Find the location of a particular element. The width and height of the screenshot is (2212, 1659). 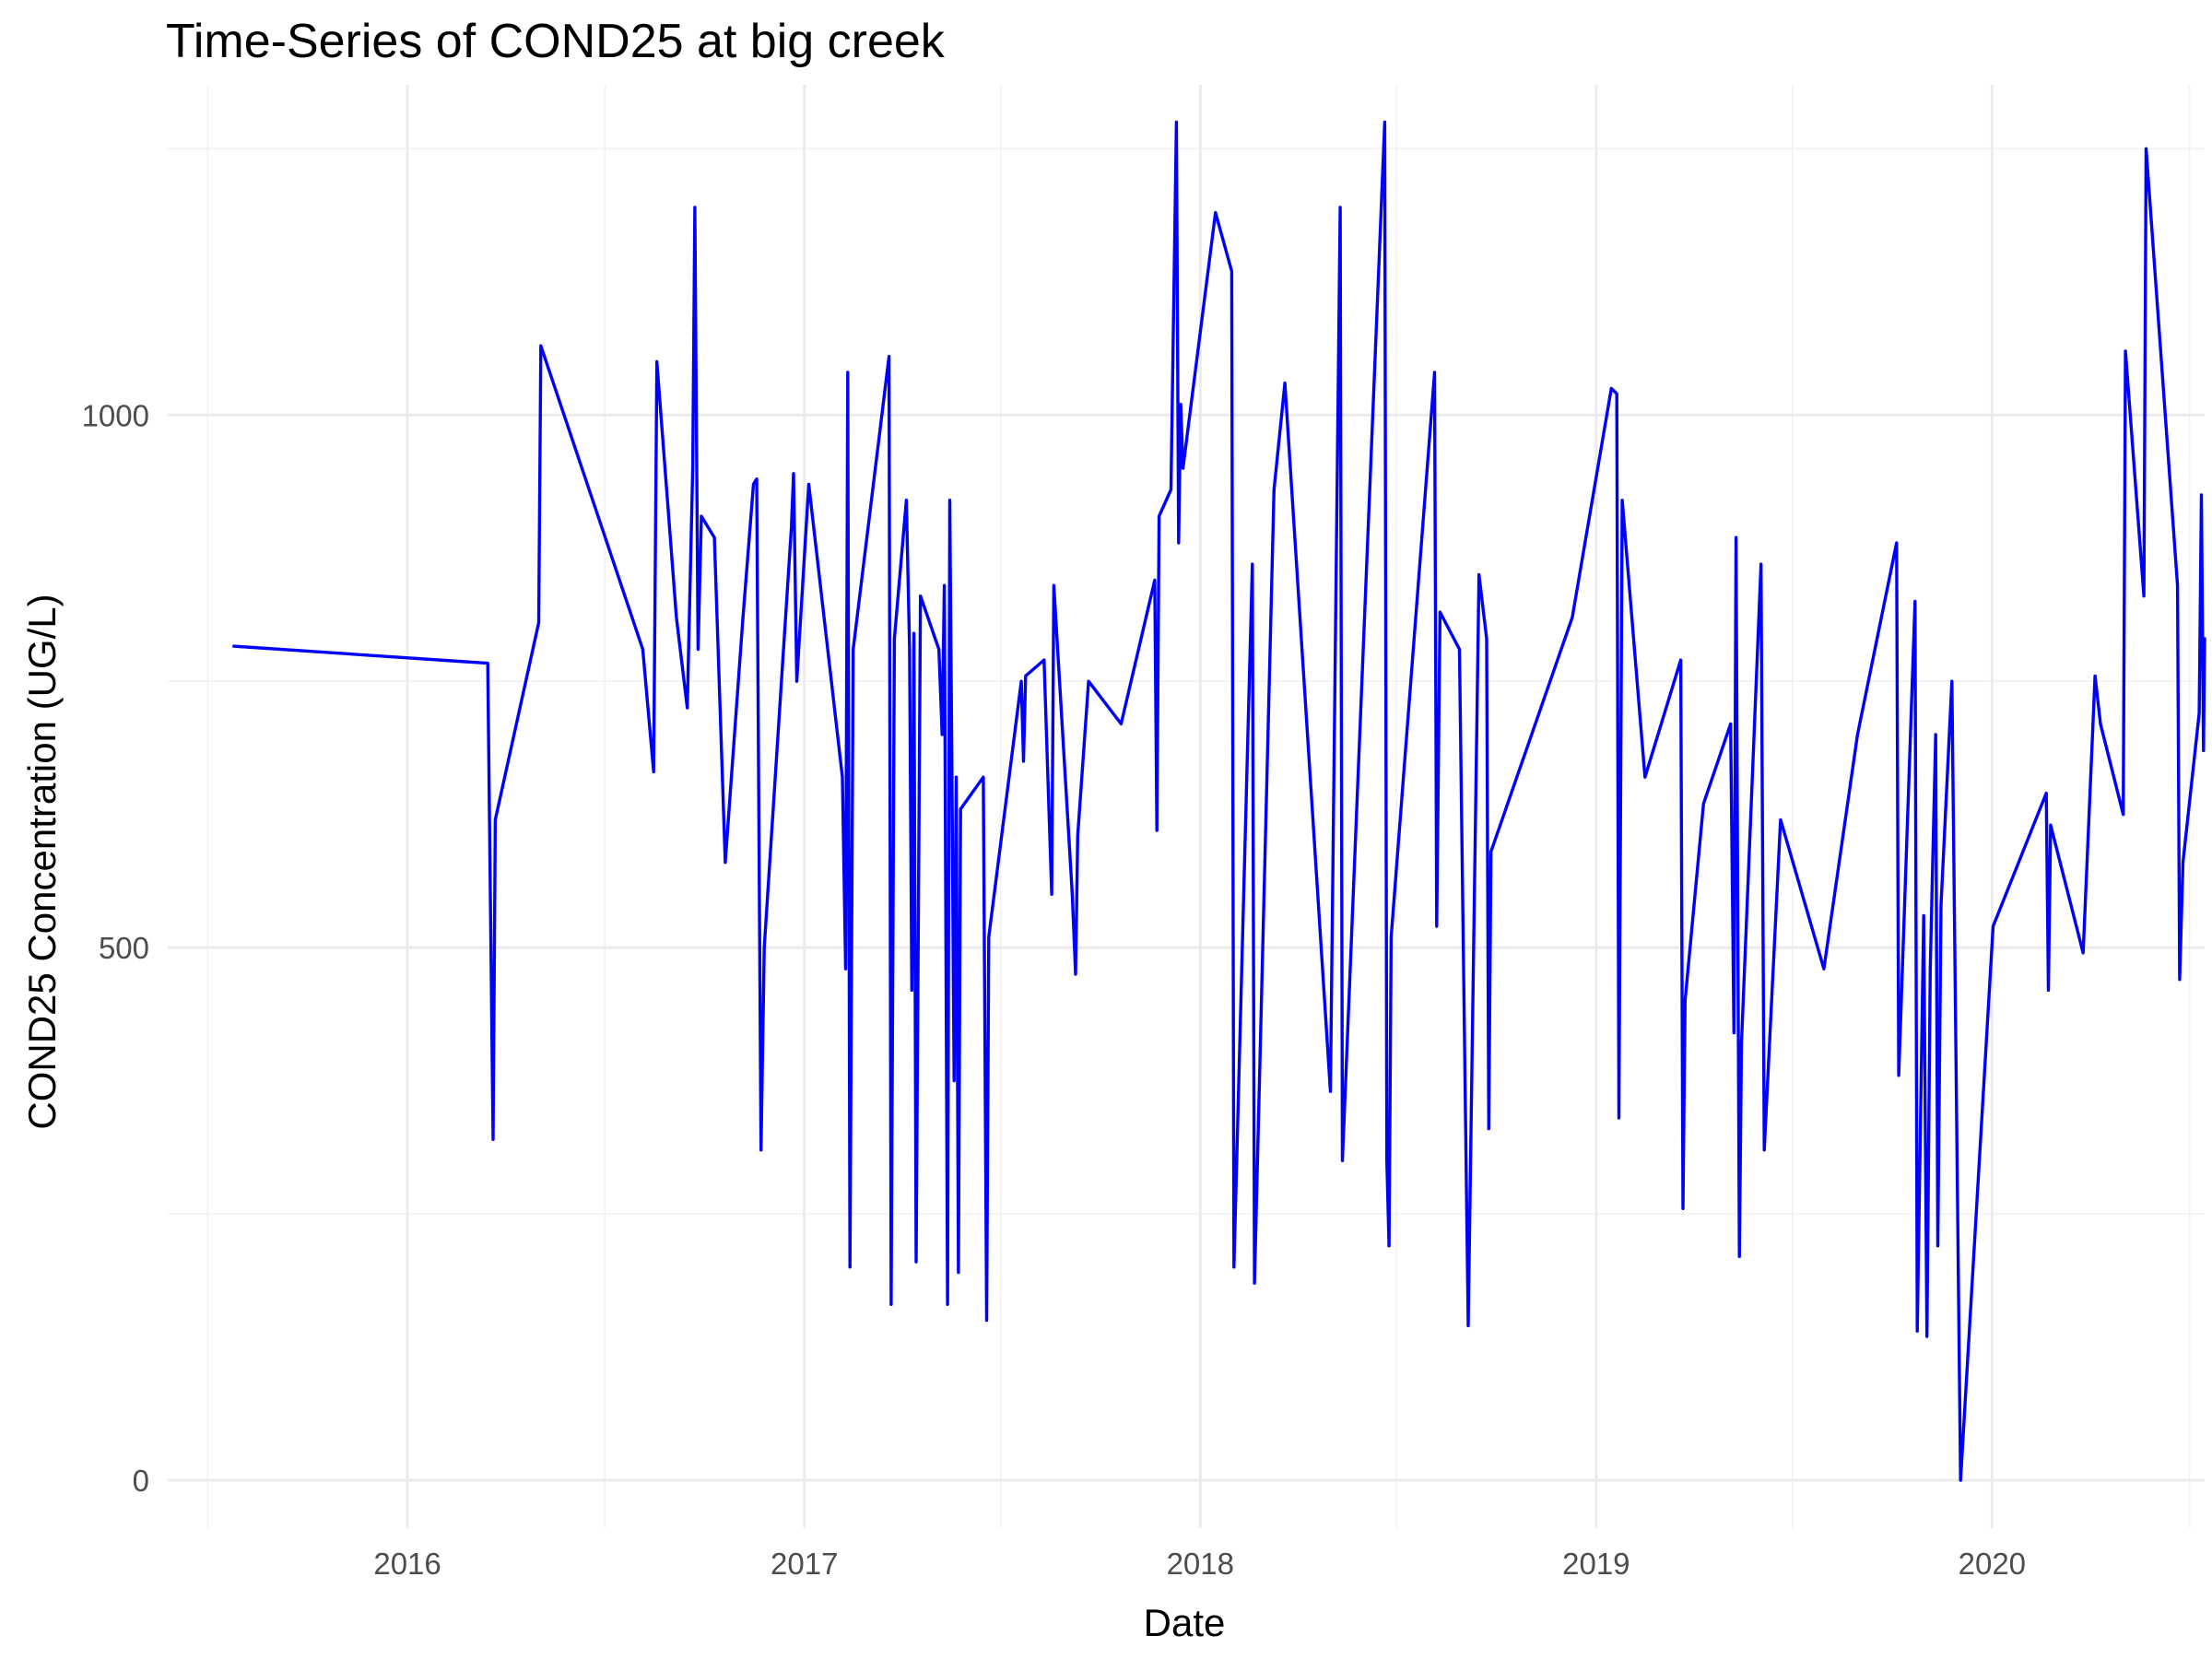

x-tick-label: 2017 is located at coordinates (804, 1564).